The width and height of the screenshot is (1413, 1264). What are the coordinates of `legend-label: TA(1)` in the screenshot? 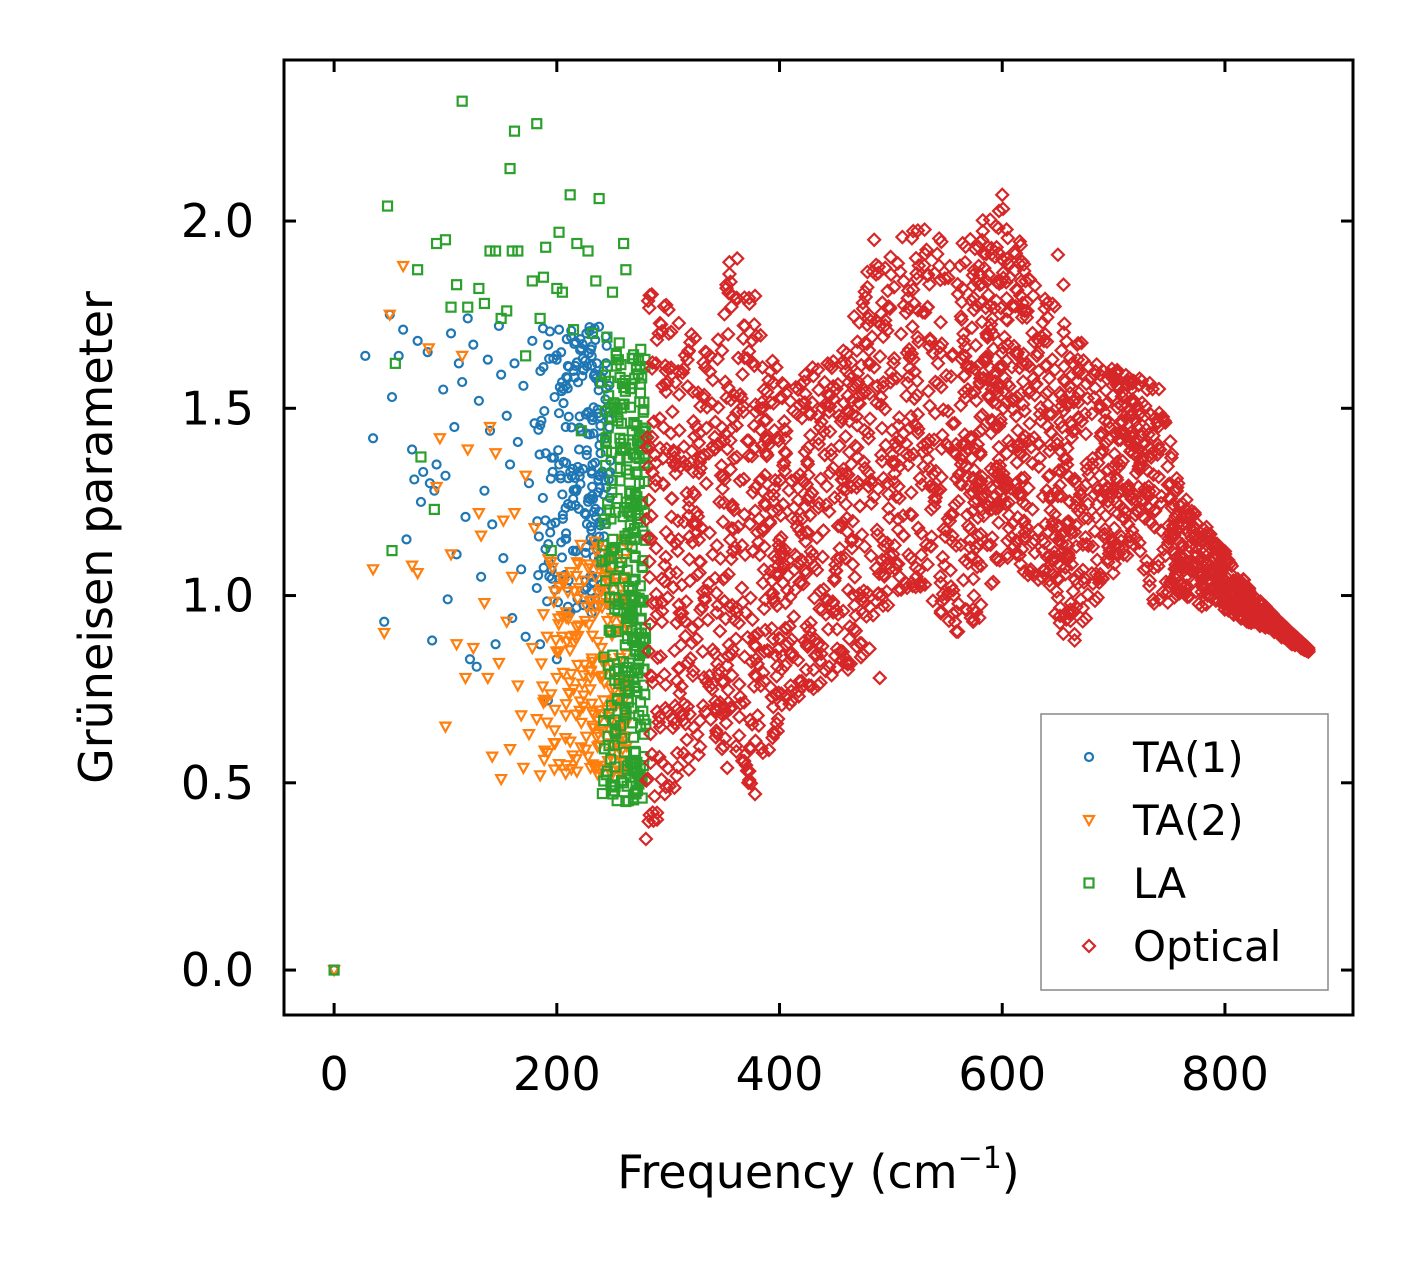 It's located at (1188, 757).